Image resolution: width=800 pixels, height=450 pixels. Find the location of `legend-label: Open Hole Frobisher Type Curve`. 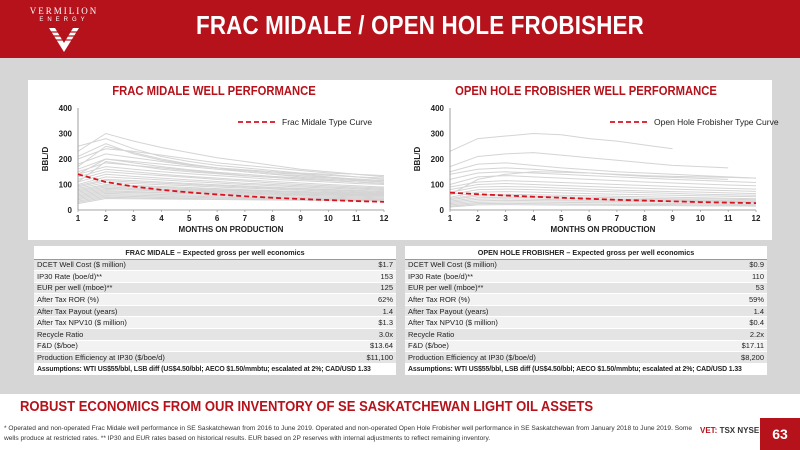

legend-label: Open Hole Frobisher Type Curve is located at coordinates (716, 122).